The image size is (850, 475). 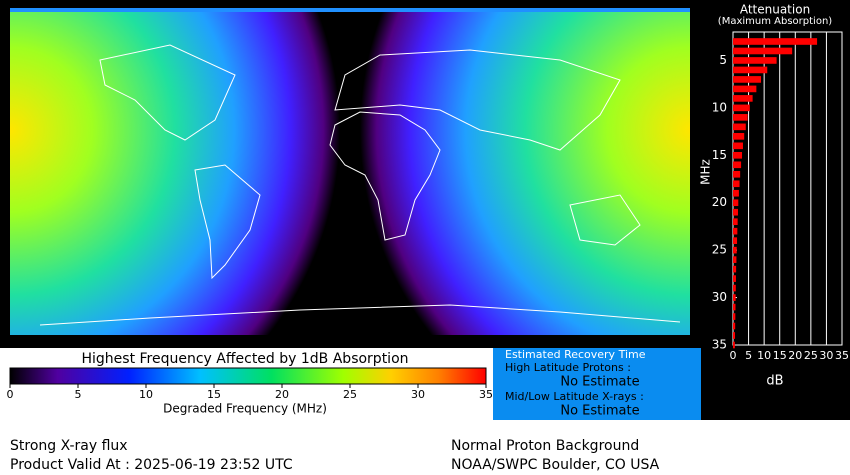 I want to click on colorbar-tick-label: 0, so click(x=10, y=394).